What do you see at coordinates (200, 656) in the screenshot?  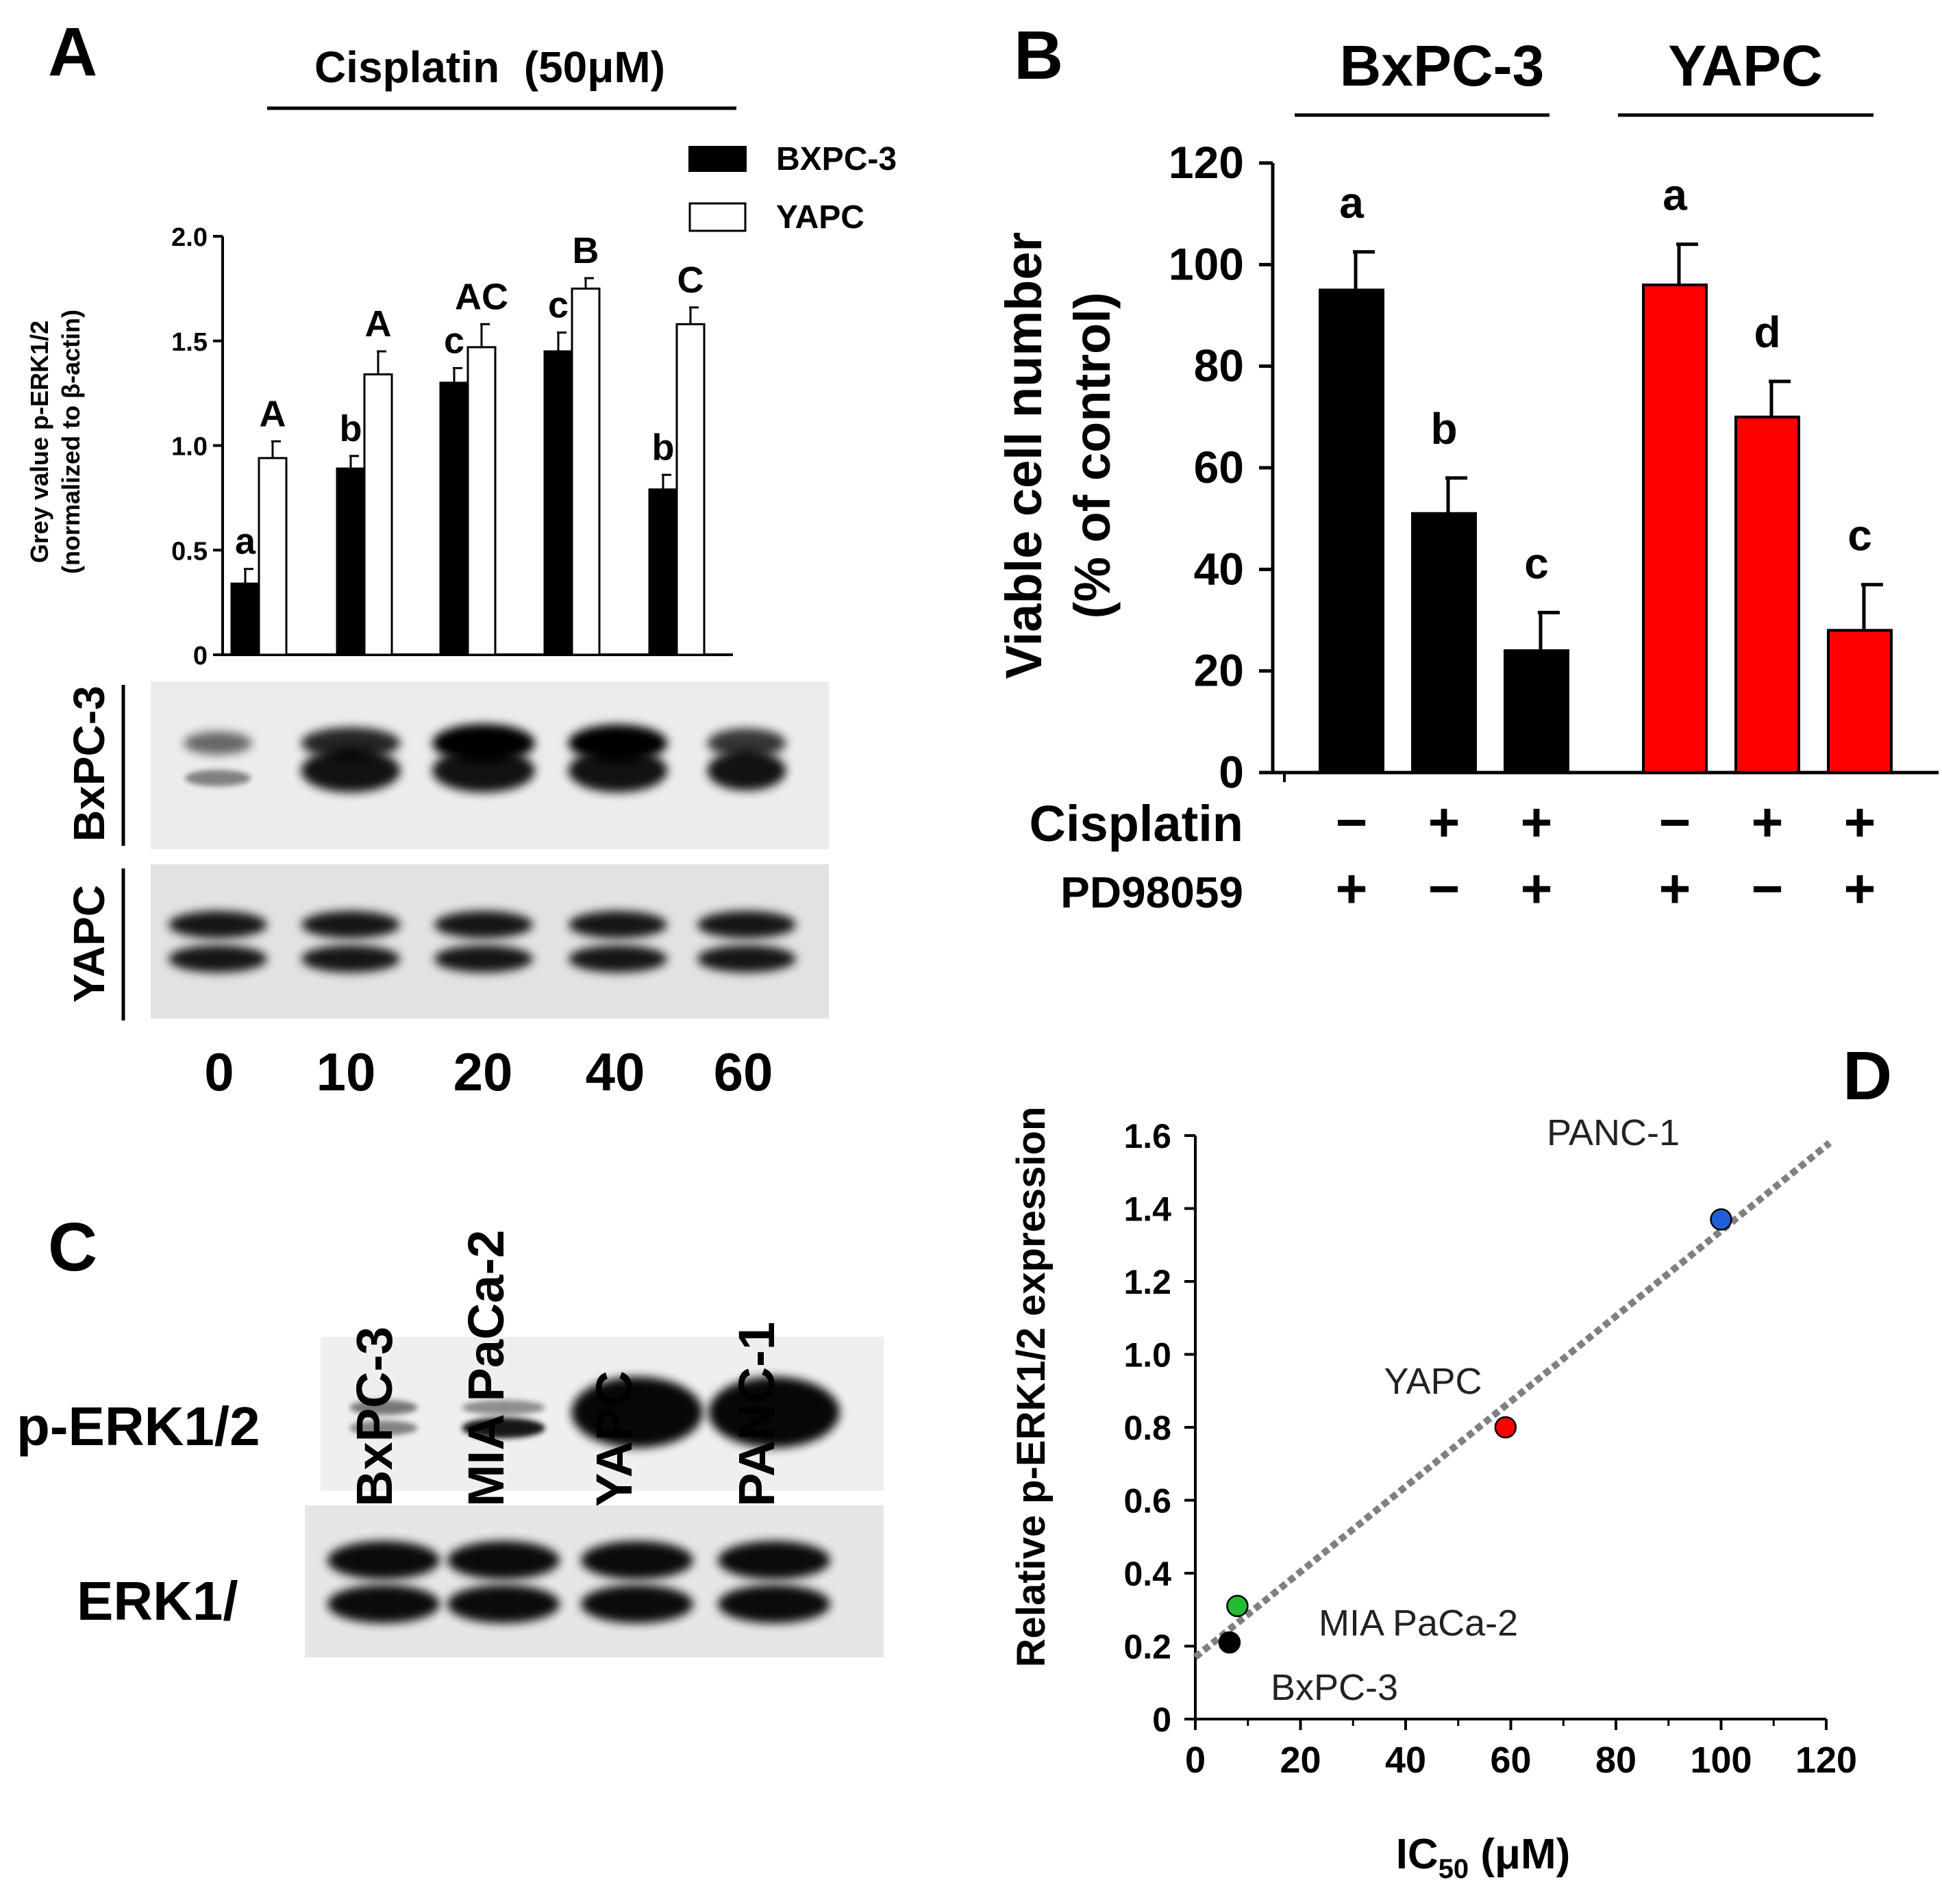 I see `a-y-tick-label: 0` at bounding box center [200, 656].